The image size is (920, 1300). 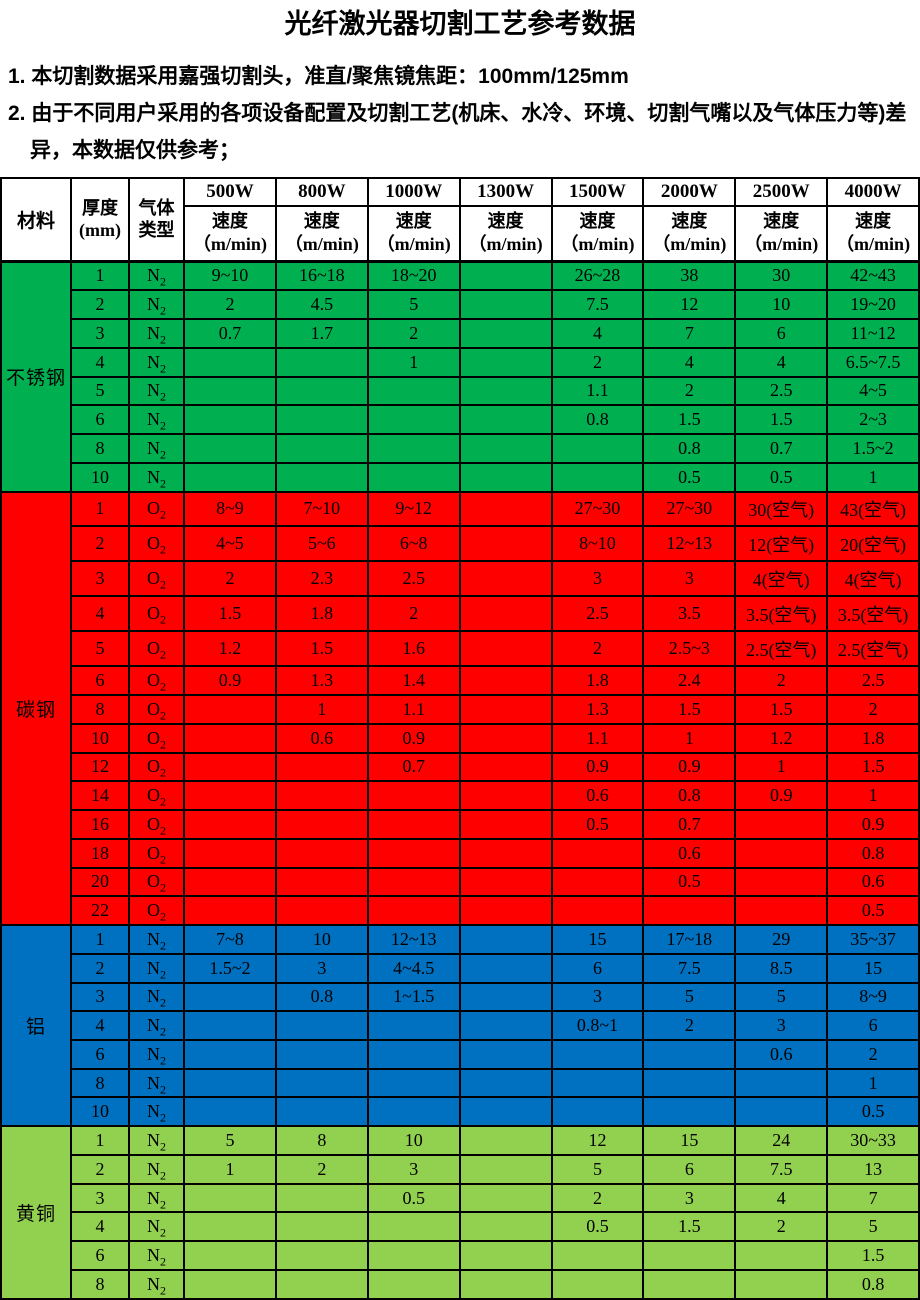 I want to click on thickness-cell: 6, so click(x=100, y=1054).